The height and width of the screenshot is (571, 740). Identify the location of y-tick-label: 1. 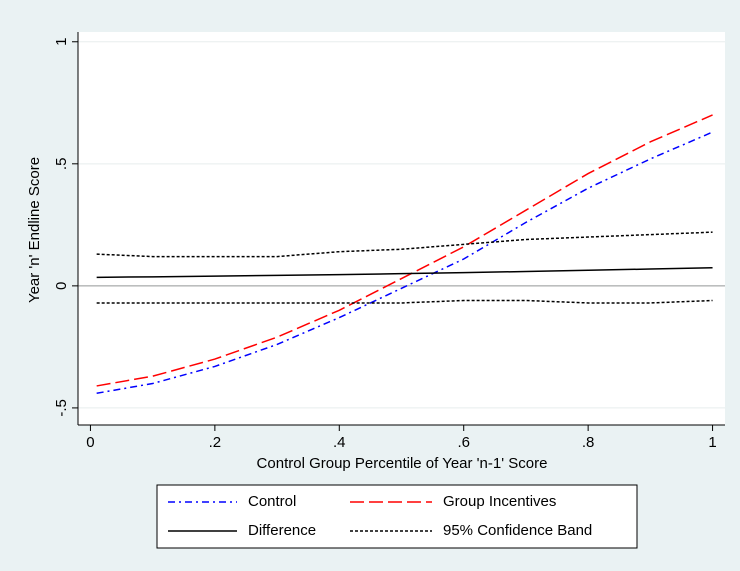
(61, 42).